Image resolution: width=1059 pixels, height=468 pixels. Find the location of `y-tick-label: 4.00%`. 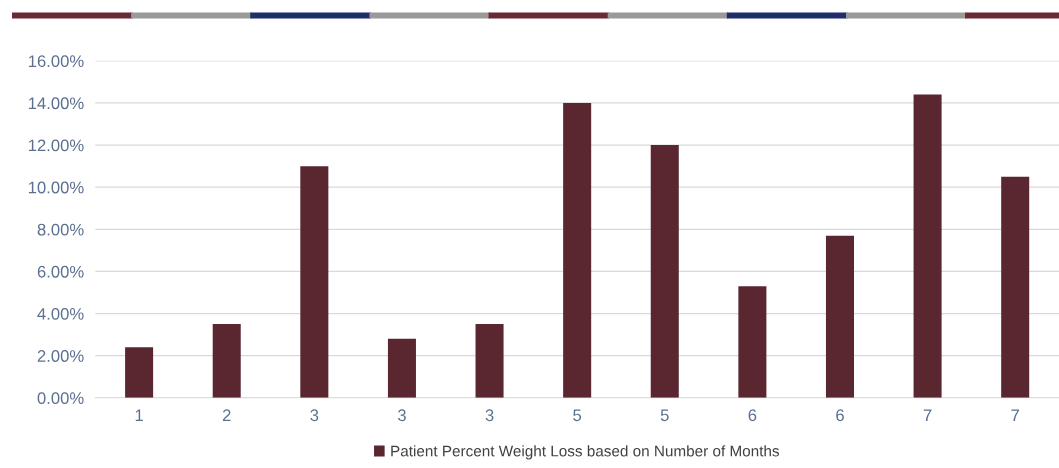

y-tick-label: 4.00% is located at coordinates (60, 313).